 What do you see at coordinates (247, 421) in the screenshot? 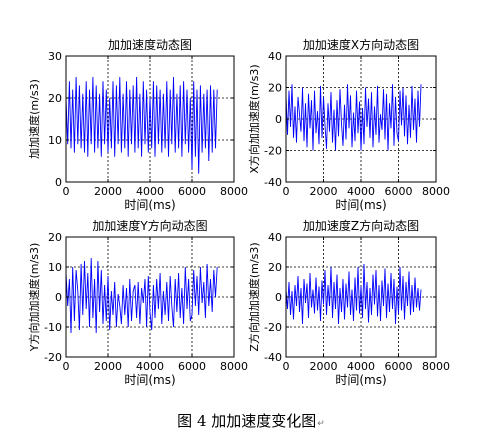
I see `caption-text: 图 4 加加速度变化图` at bounding box center [247, 421].